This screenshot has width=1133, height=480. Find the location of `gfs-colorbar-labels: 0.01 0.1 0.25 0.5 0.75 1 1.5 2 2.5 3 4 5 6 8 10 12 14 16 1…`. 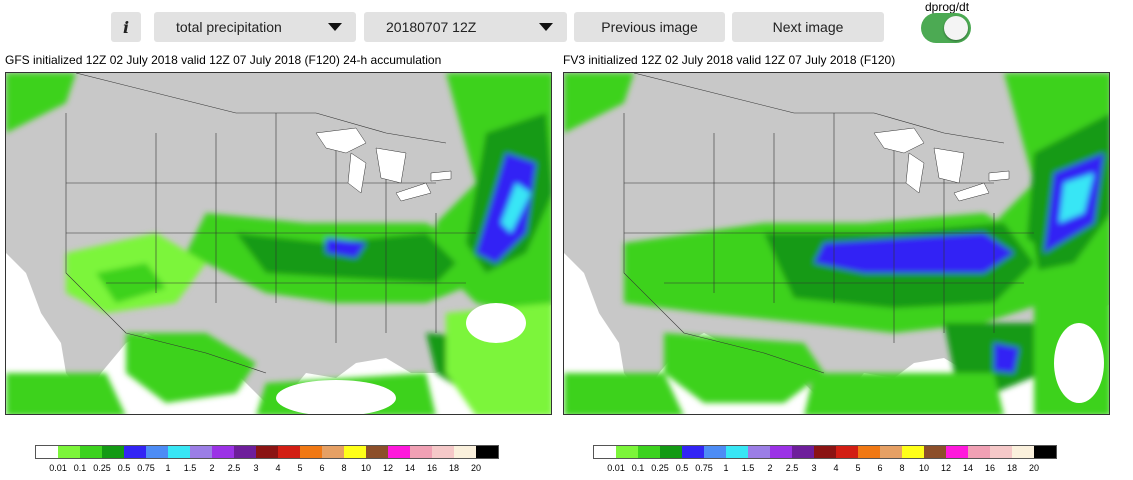

gfs-colorbar-labels: 0.01 0.1 0.25 0.5 0.75 1 1.5 2 2.5 3 4 5 6 8 10 12 14 16 1… is located at coordinates (280, 469).